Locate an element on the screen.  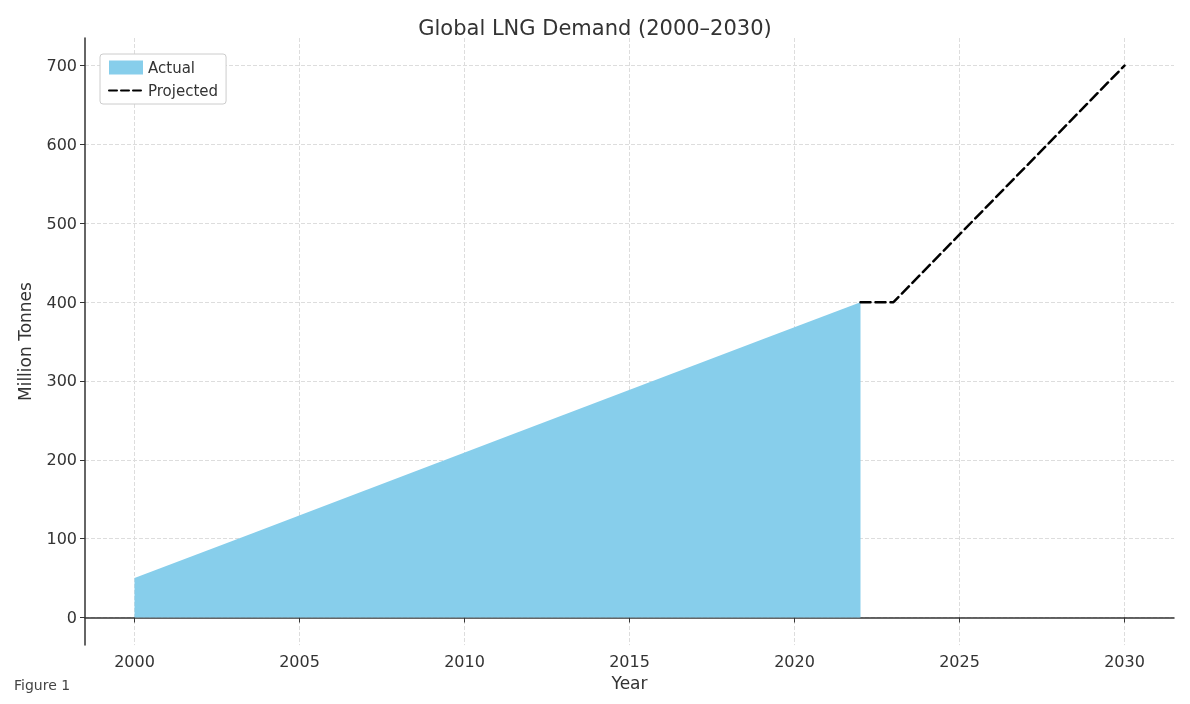
x-tick-label: 2020 is located at coordinates (794, 661).